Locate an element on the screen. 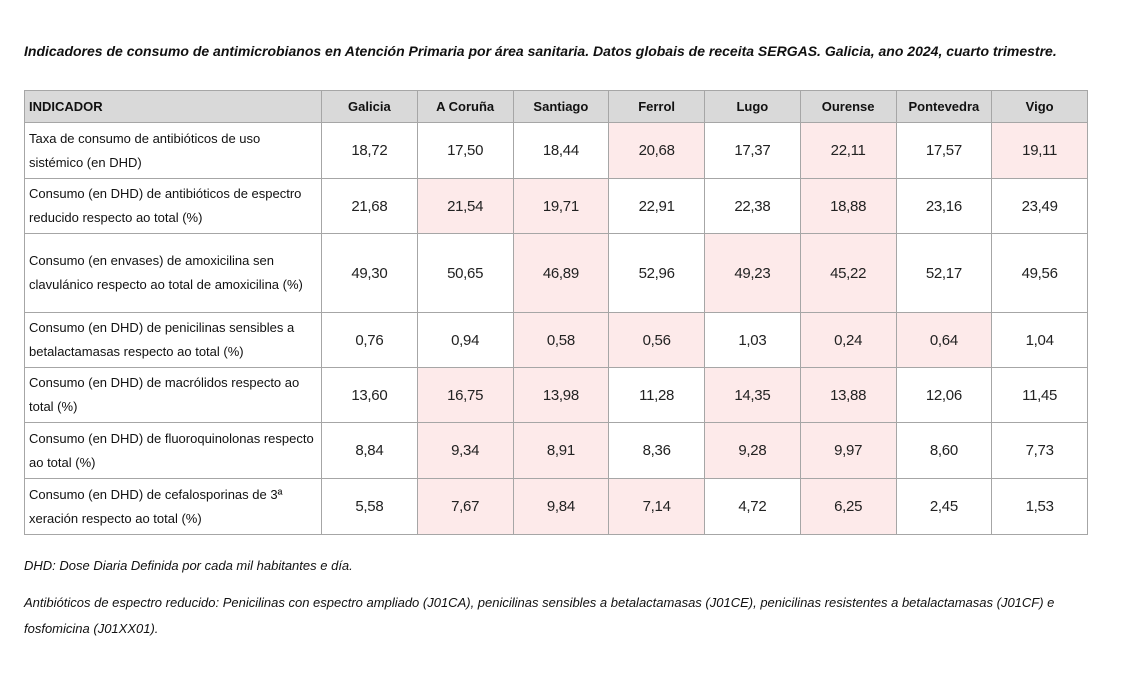  value-cell: 8,60 is located at coordinates (944, 450).